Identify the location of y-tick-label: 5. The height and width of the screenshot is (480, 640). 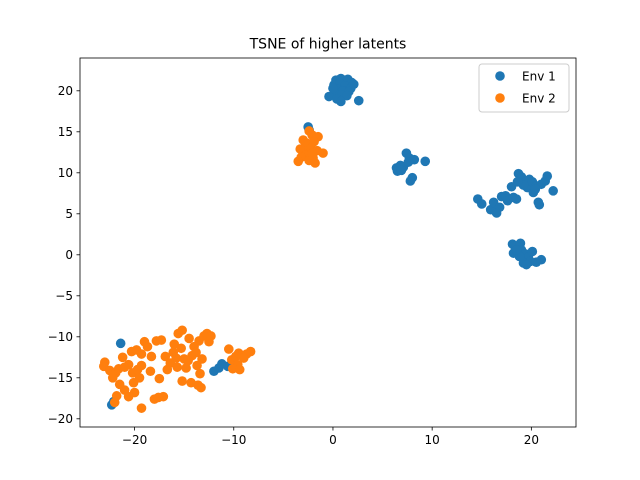
(69, 214).